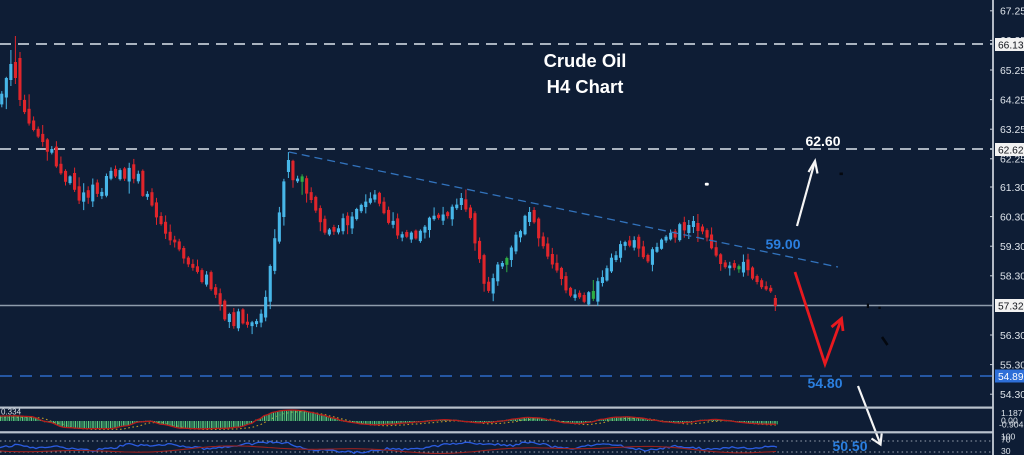 The image size is (1024, 455). I want to click on svg-text: 59.00, so click(782, 244).